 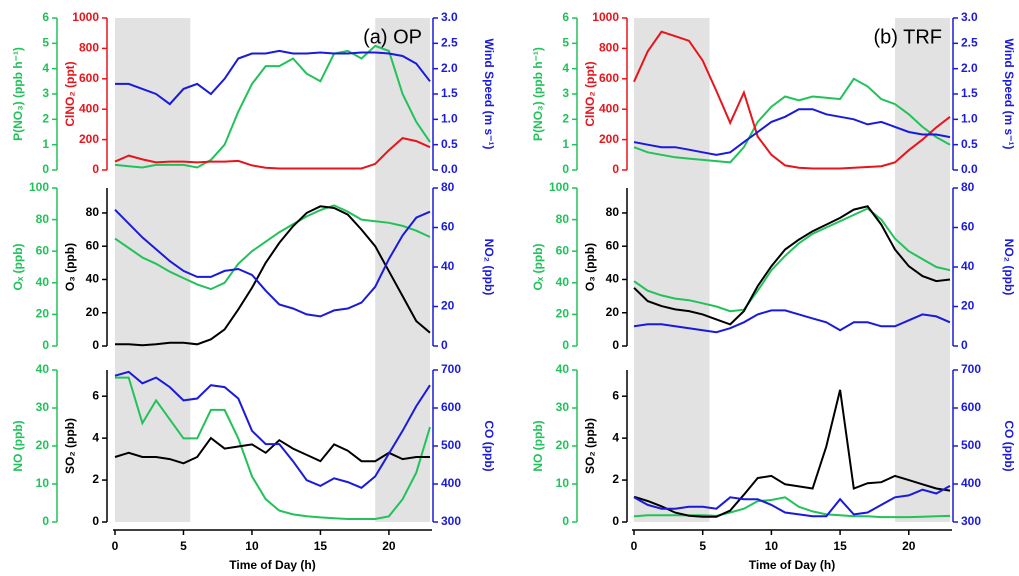 I want to click on x-axis-label: Time of Day (h), so click(x=272, y=565).